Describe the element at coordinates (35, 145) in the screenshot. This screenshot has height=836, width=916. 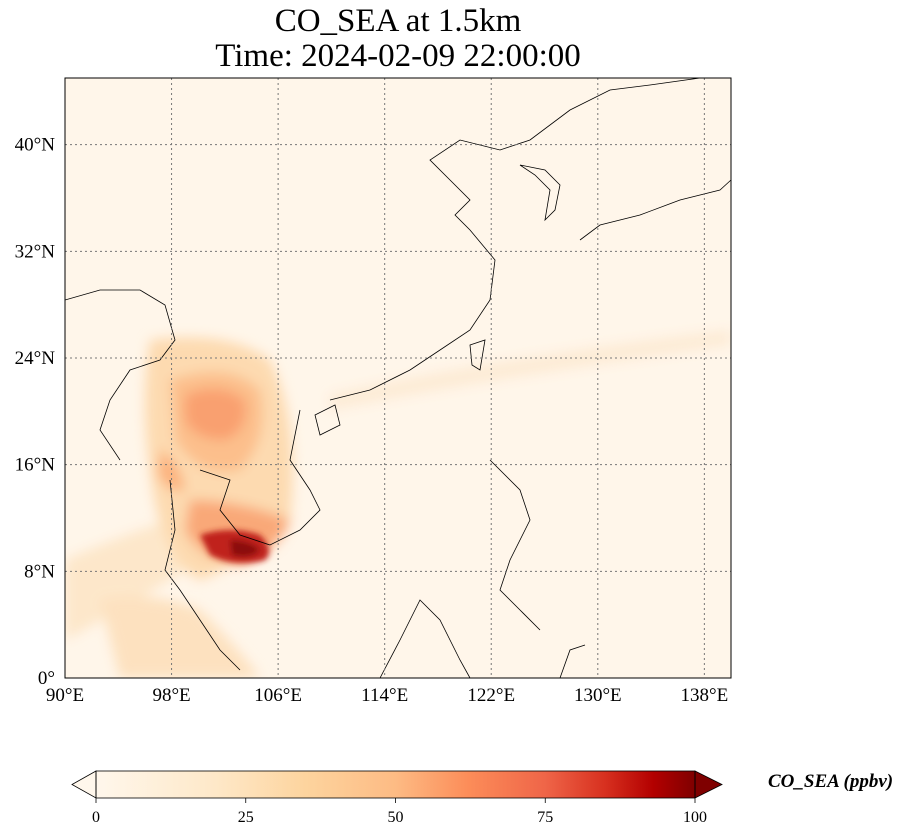
I see `lat-tick-label: 40°N` at that location.